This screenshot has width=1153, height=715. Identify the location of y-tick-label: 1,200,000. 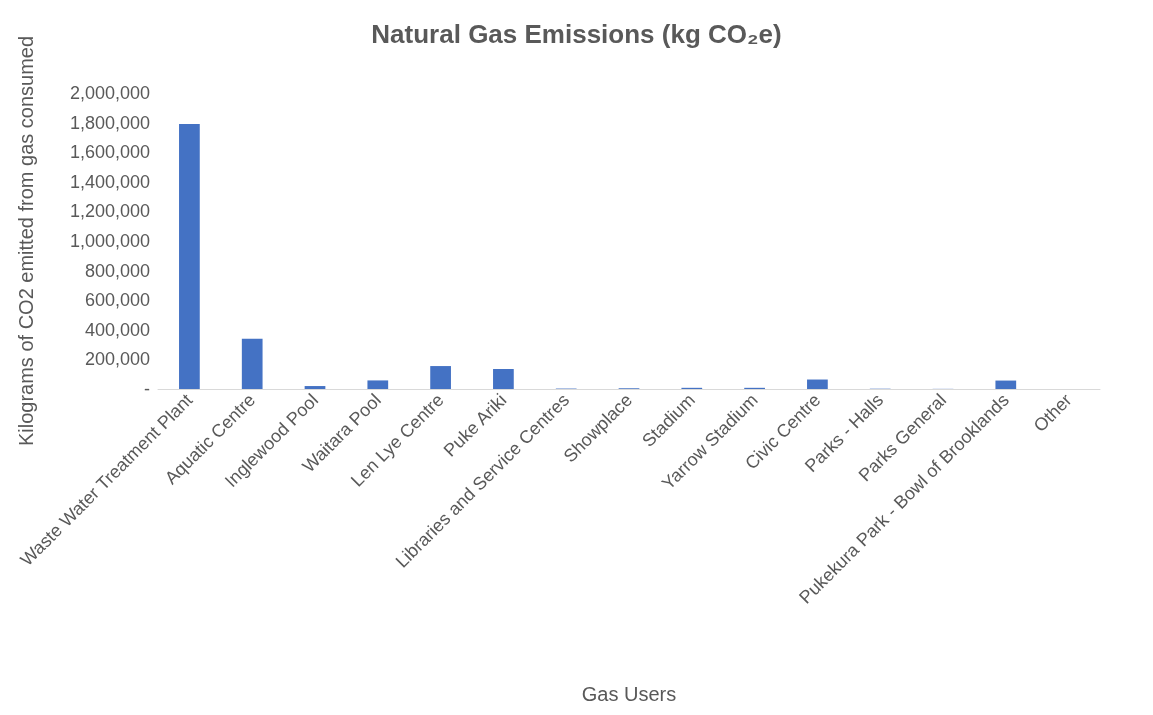
(109, 211).